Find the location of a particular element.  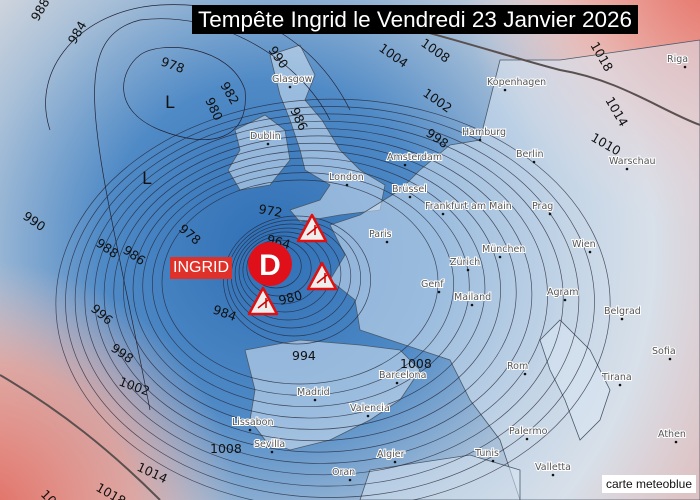

city-name: Glasgow is located at coordinates (292, 79).